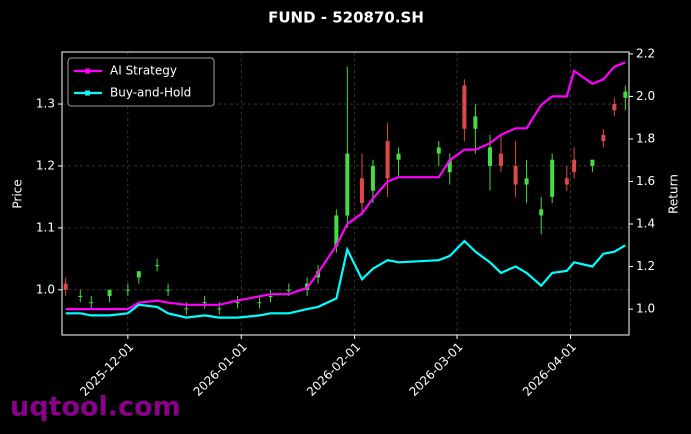 The height and width of the screenshot is (434, 691). I want to click on y2-tick-label: 1.0, so click(645, 309).